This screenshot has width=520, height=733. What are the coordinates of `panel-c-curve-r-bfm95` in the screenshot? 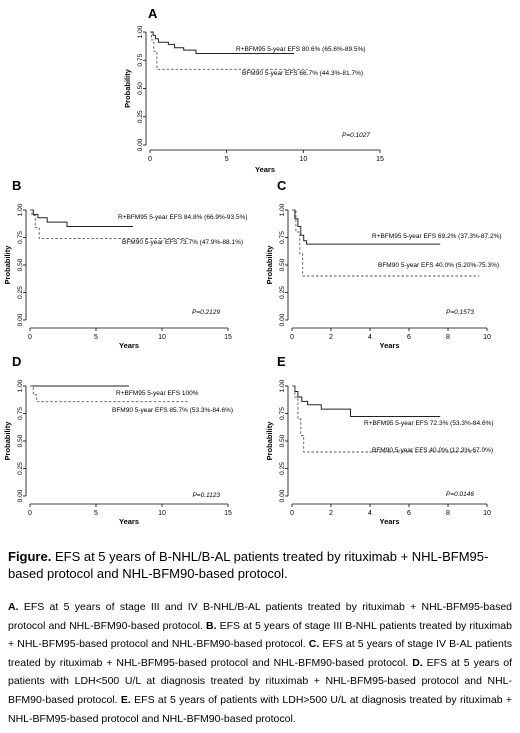 It's located at (366, 227).